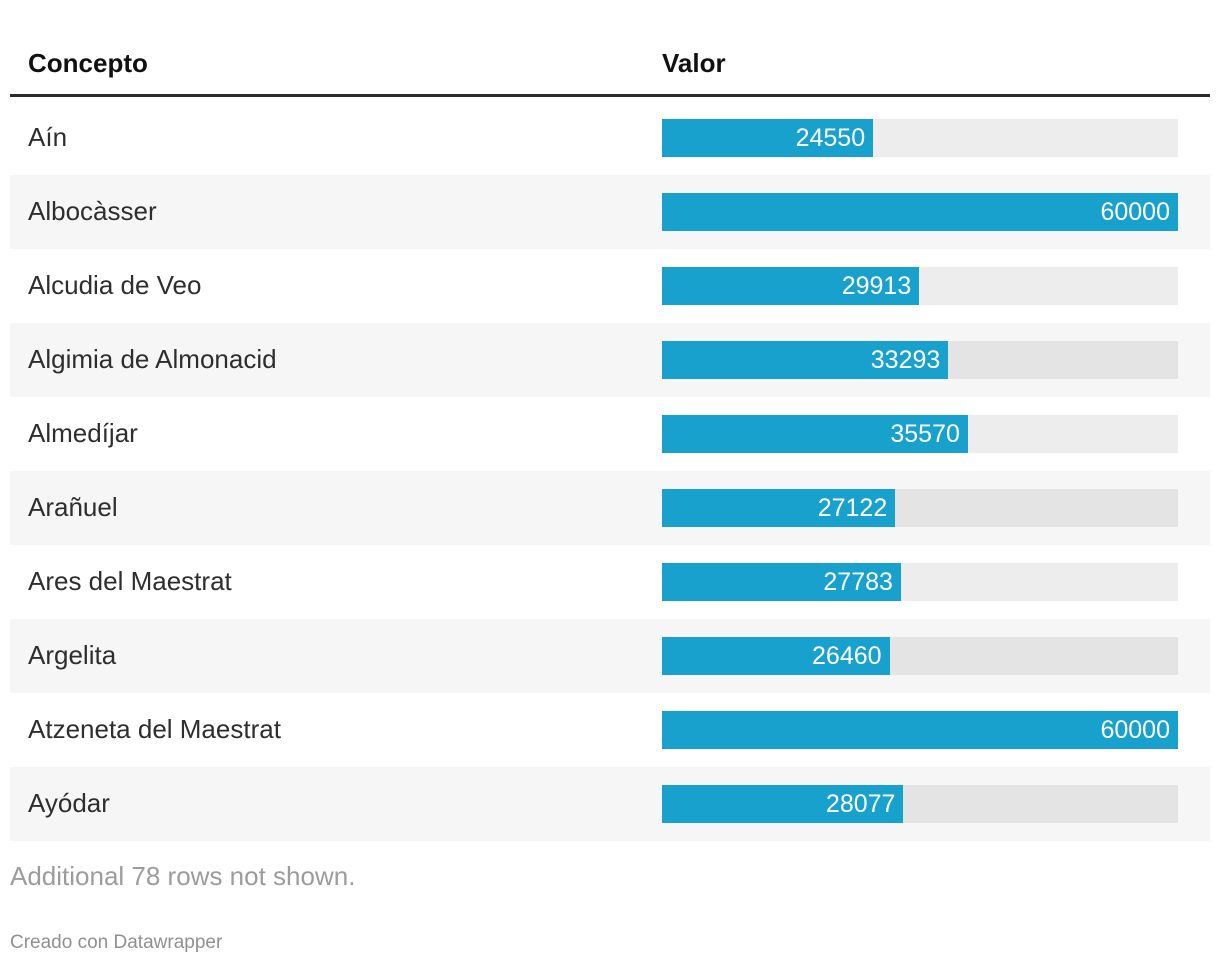  What do you see at coordinates (610, 582) in the screenshot?
I see `table-row: Ares del Maestrat 27783` at bounding box center [610, 582].